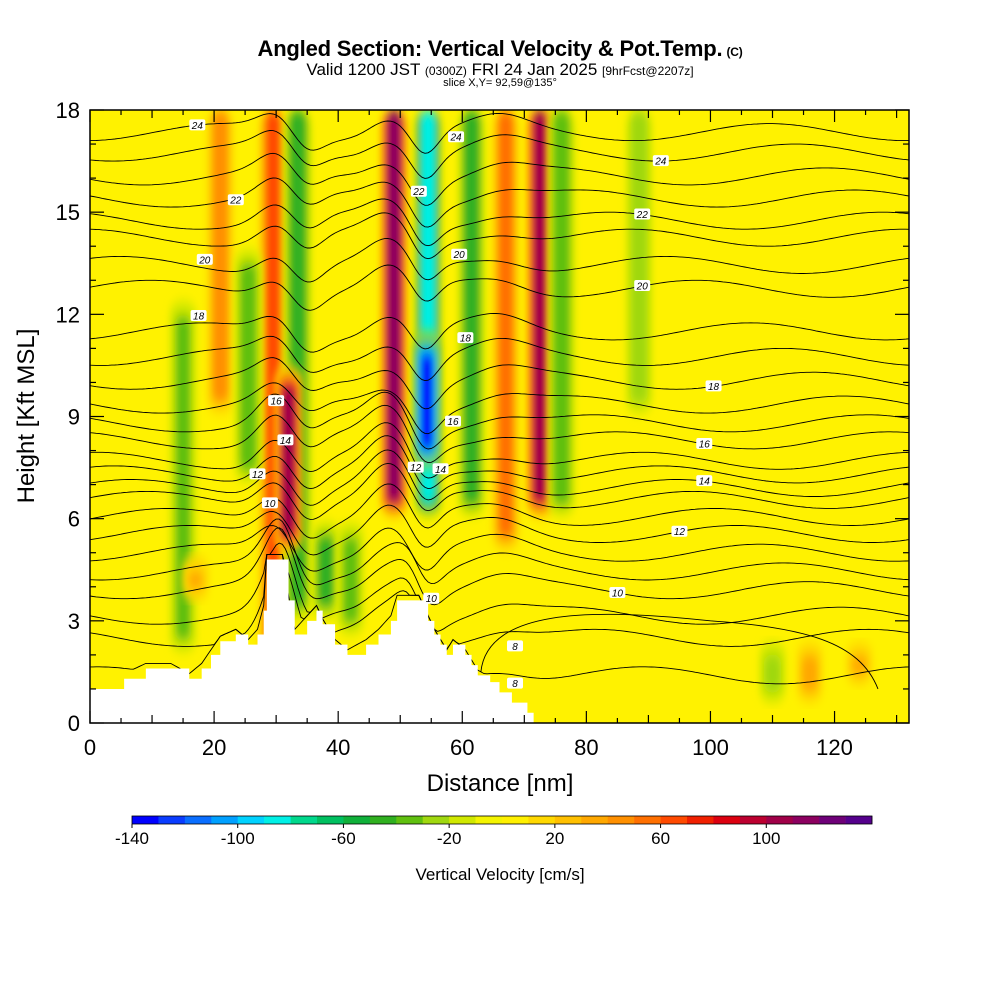 The width and height of the screenshot is (1000, 1000). I want to click on label-text: 10, so click(270, 504).